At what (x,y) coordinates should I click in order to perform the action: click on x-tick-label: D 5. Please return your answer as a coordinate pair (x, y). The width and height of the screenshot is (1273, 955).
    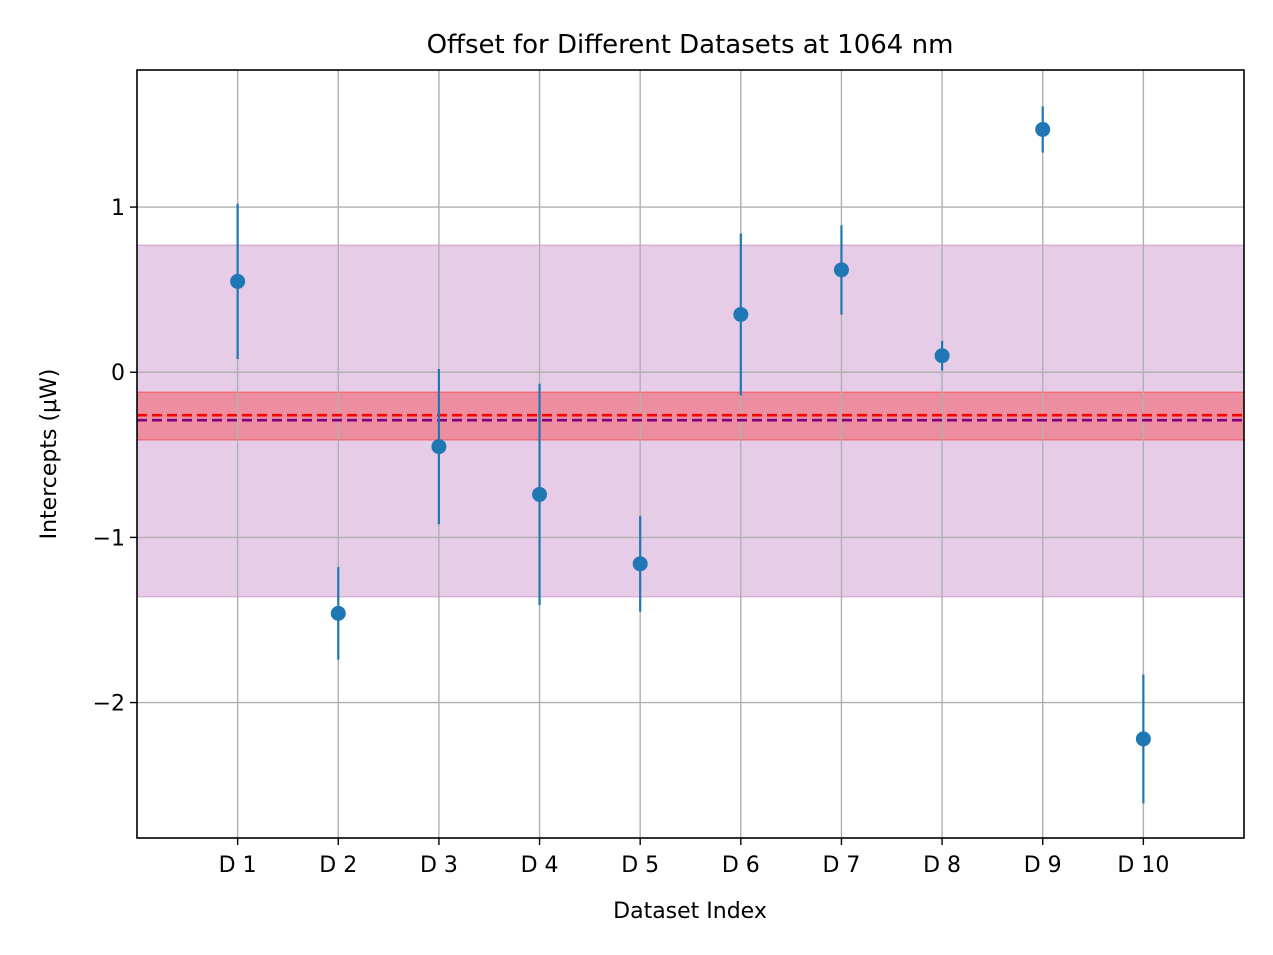
    Looking at the image, I should click on (640, 865).